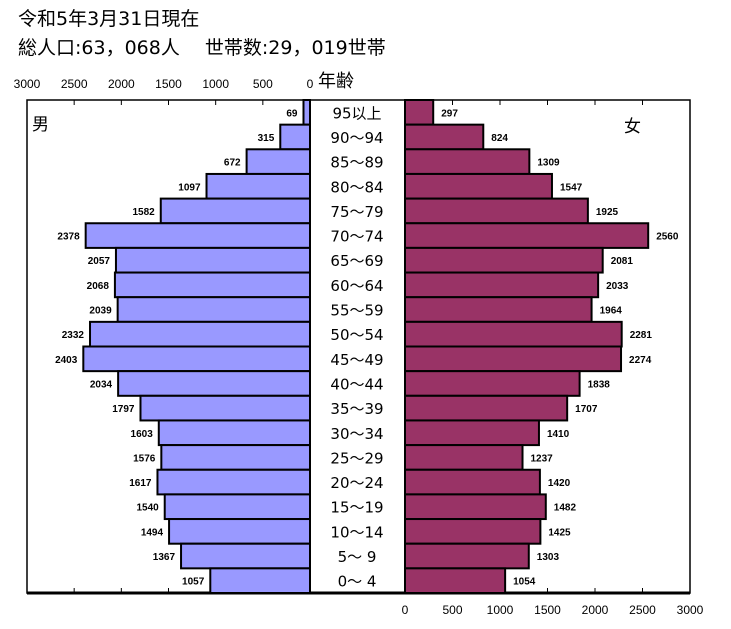  I want to click on male-value-label: 2057, so click(99, 261).